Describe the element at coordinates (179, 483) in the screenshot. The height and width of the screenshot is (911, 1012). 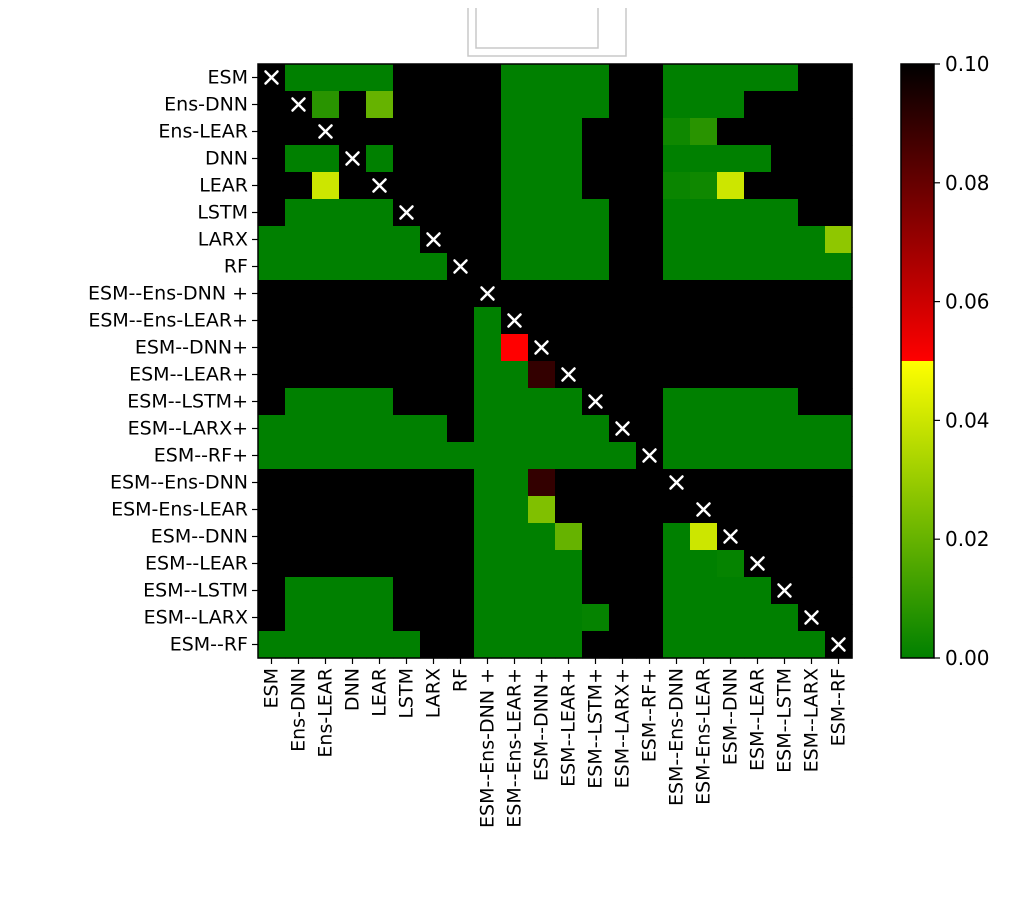
I see `y-tick-label: ESM--Ens-DNN` at that location.